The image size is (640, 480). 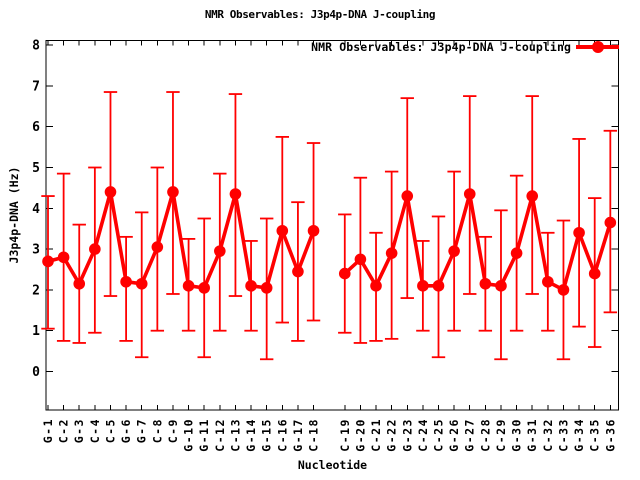 What do you see at coordinates (189, 435) in the screenshot?
I see `x-tick-label: G-10` at bounding box center [189, 435].